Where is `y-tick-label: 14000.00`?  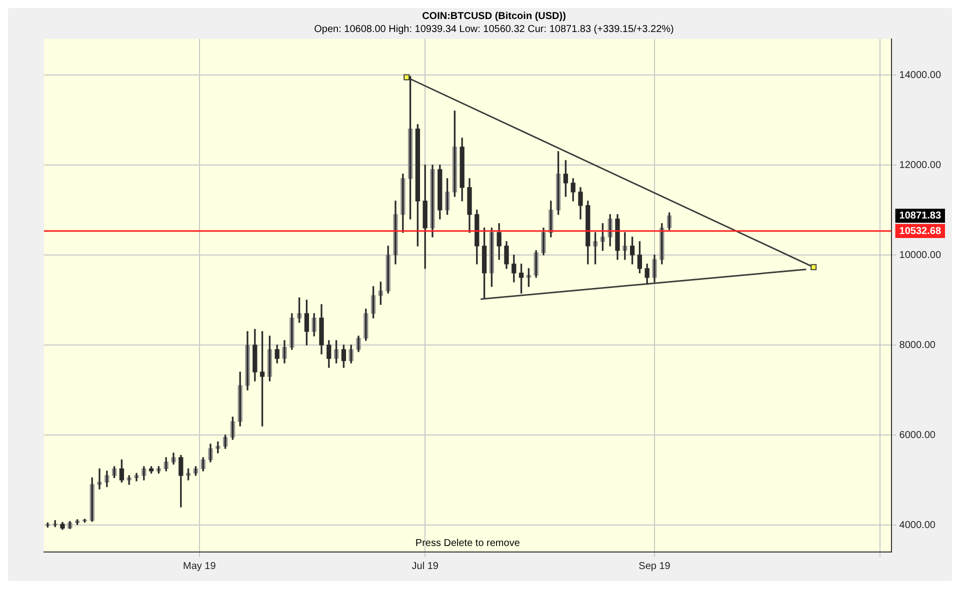 y-tick-label: 14000.00 is located at coordinates (920, 75).